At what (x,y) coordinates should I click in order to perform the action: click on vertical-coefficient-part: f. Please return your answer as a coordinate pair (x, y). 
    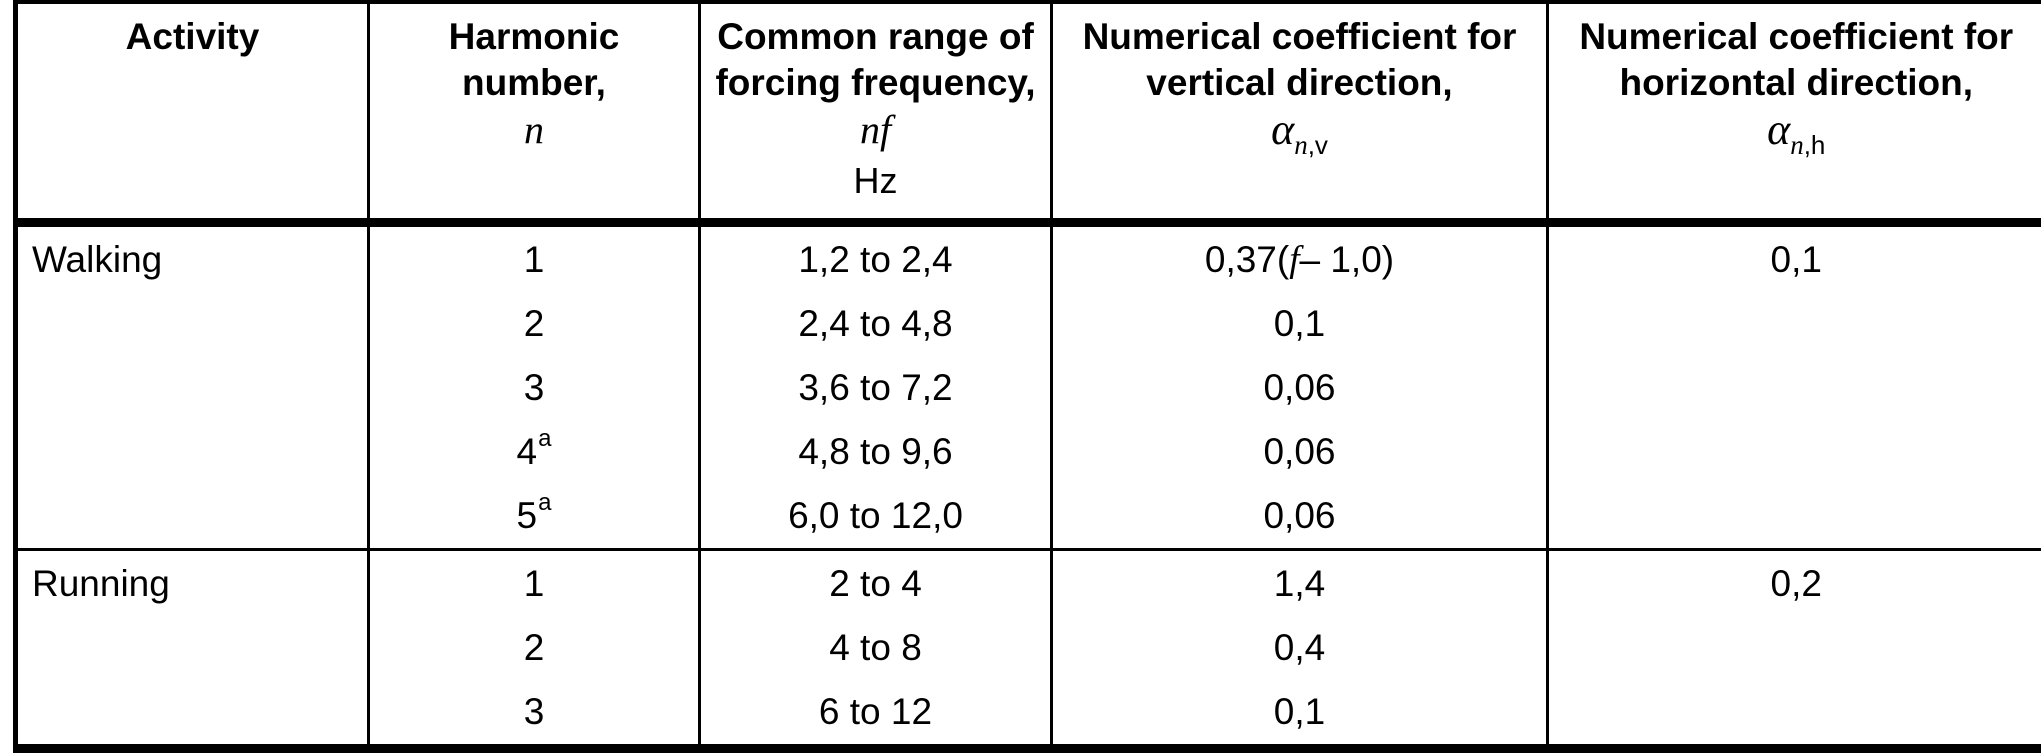
    Looking at the image, I should click on (1294, 259).